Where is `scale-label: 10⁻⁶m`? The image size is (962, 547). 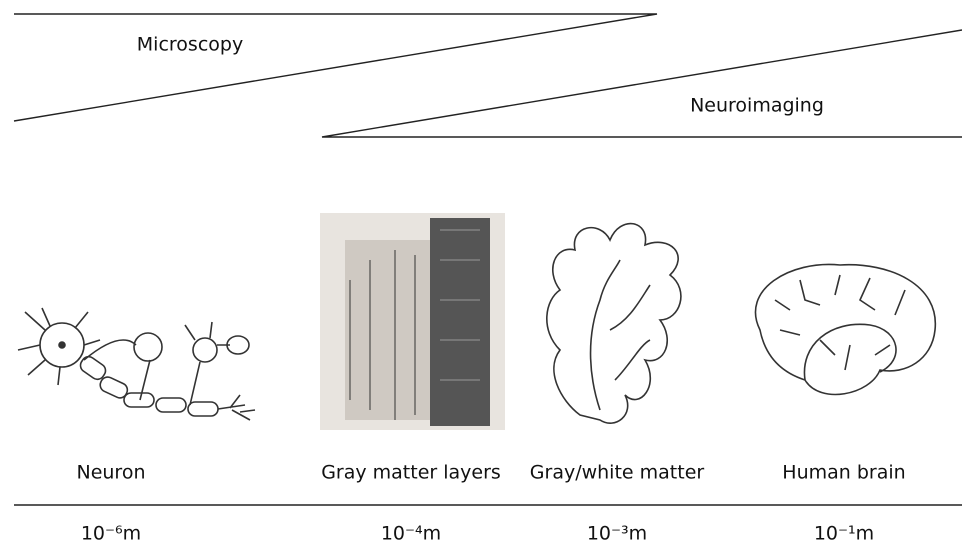
scale-label: 10⁻⁶m is located at coordinates (111, 534).